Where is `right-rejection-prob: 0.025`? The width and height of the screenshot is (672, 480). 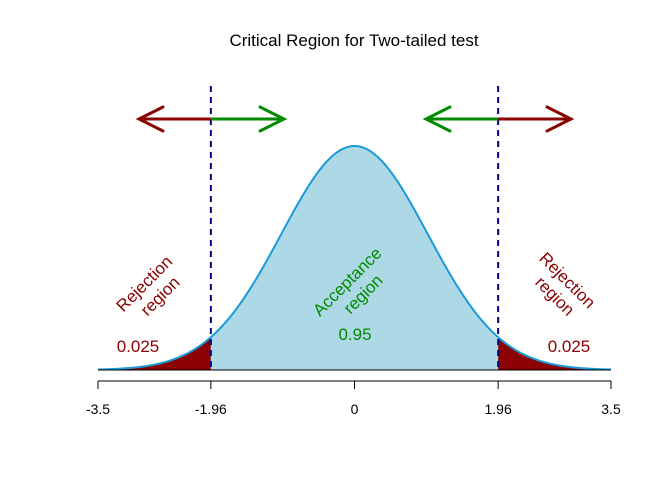 right-rejection-prob: 0.025 is located at coordinates (569, 346).